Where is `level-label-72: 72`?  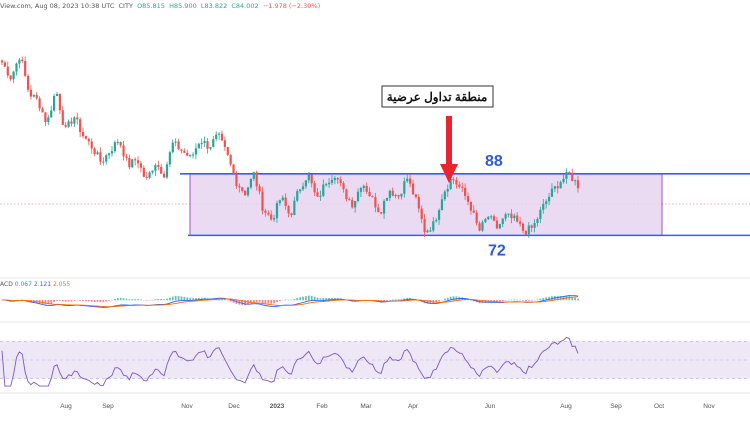
level-label-72: 72 is located at coordinates (497, 250).